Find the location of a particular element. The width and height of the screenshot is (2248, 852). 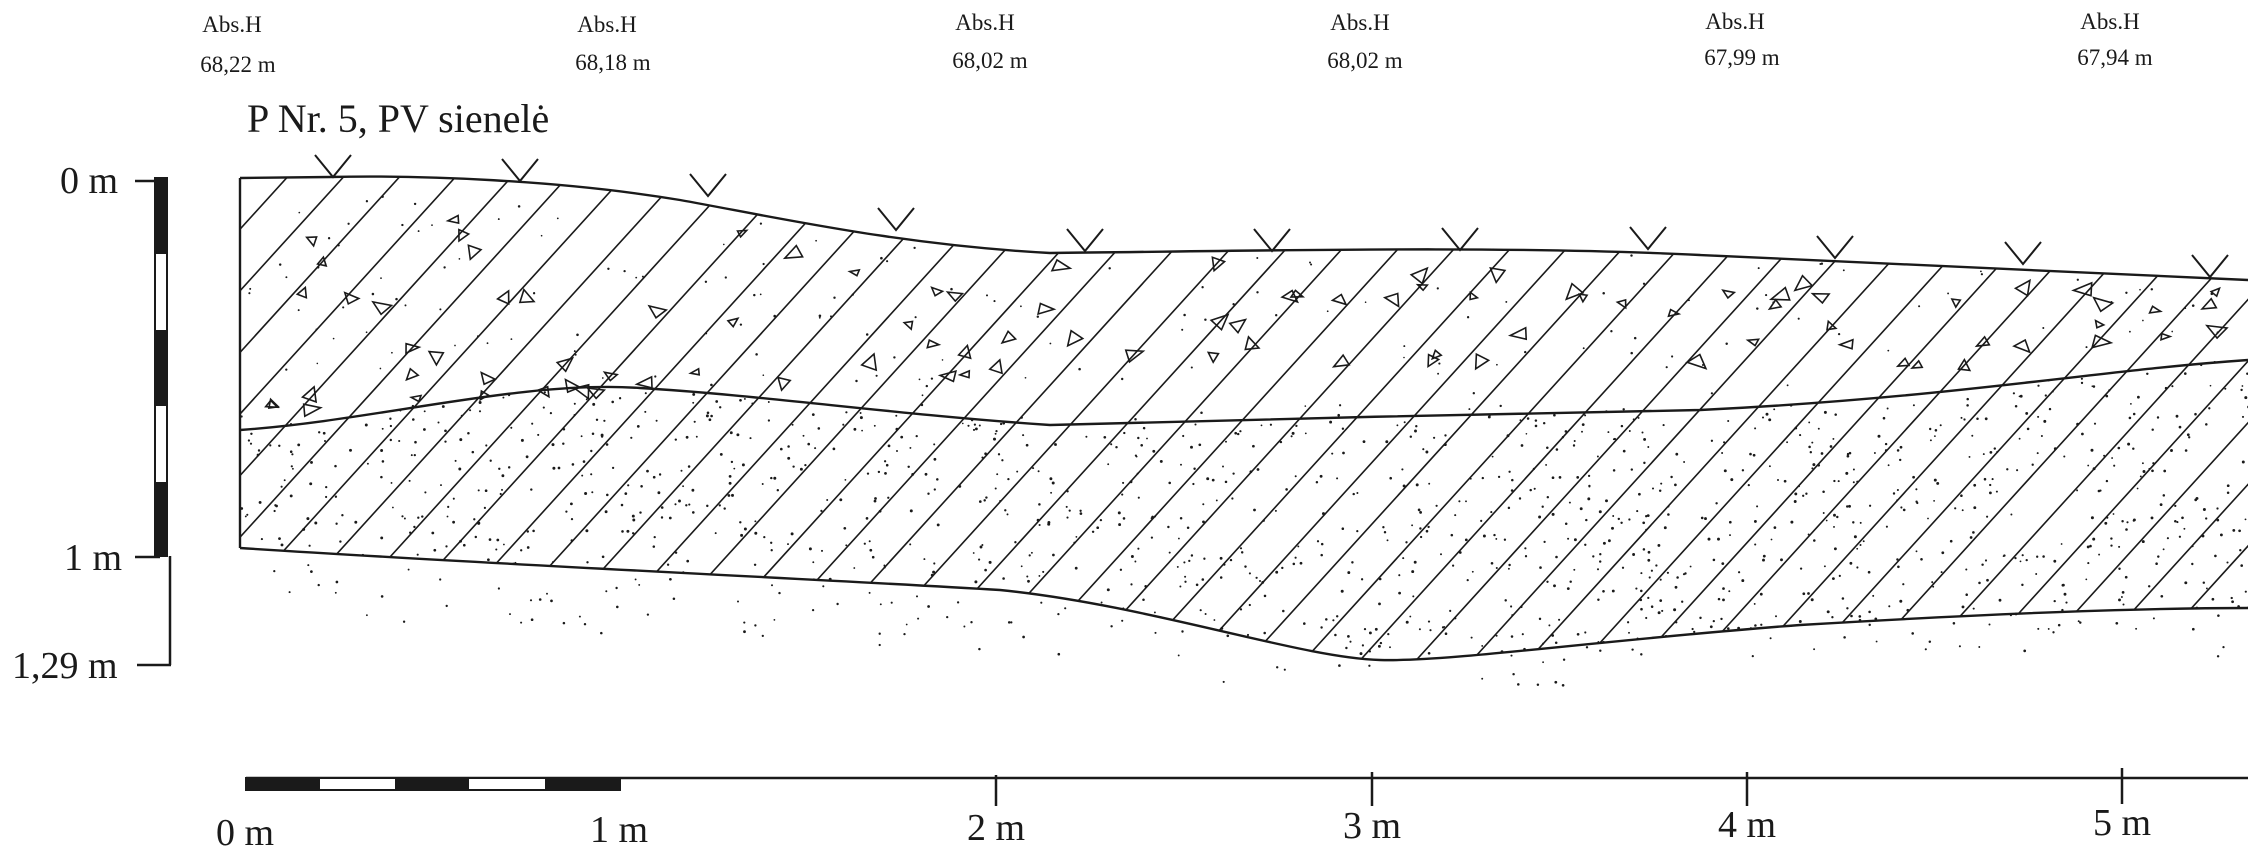

horizontal-scale: 0 m 1 m 2 m 3 m 4 m 5 m is located at coordinates (1232, 810).